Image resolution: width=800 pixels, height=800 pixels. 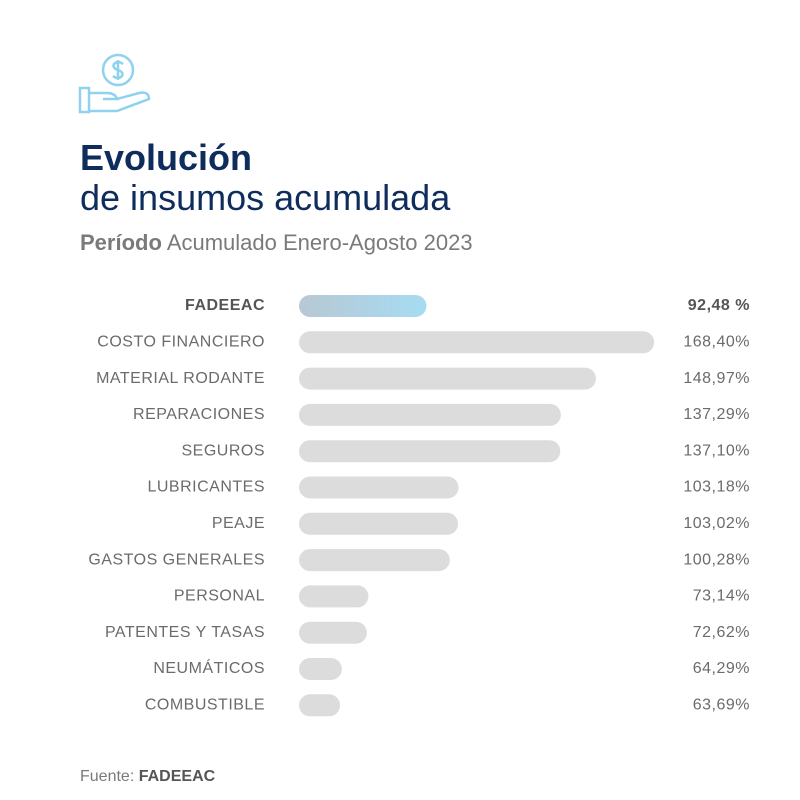 I want to click on value-label: 148,97%, so click(x=716, y=378).